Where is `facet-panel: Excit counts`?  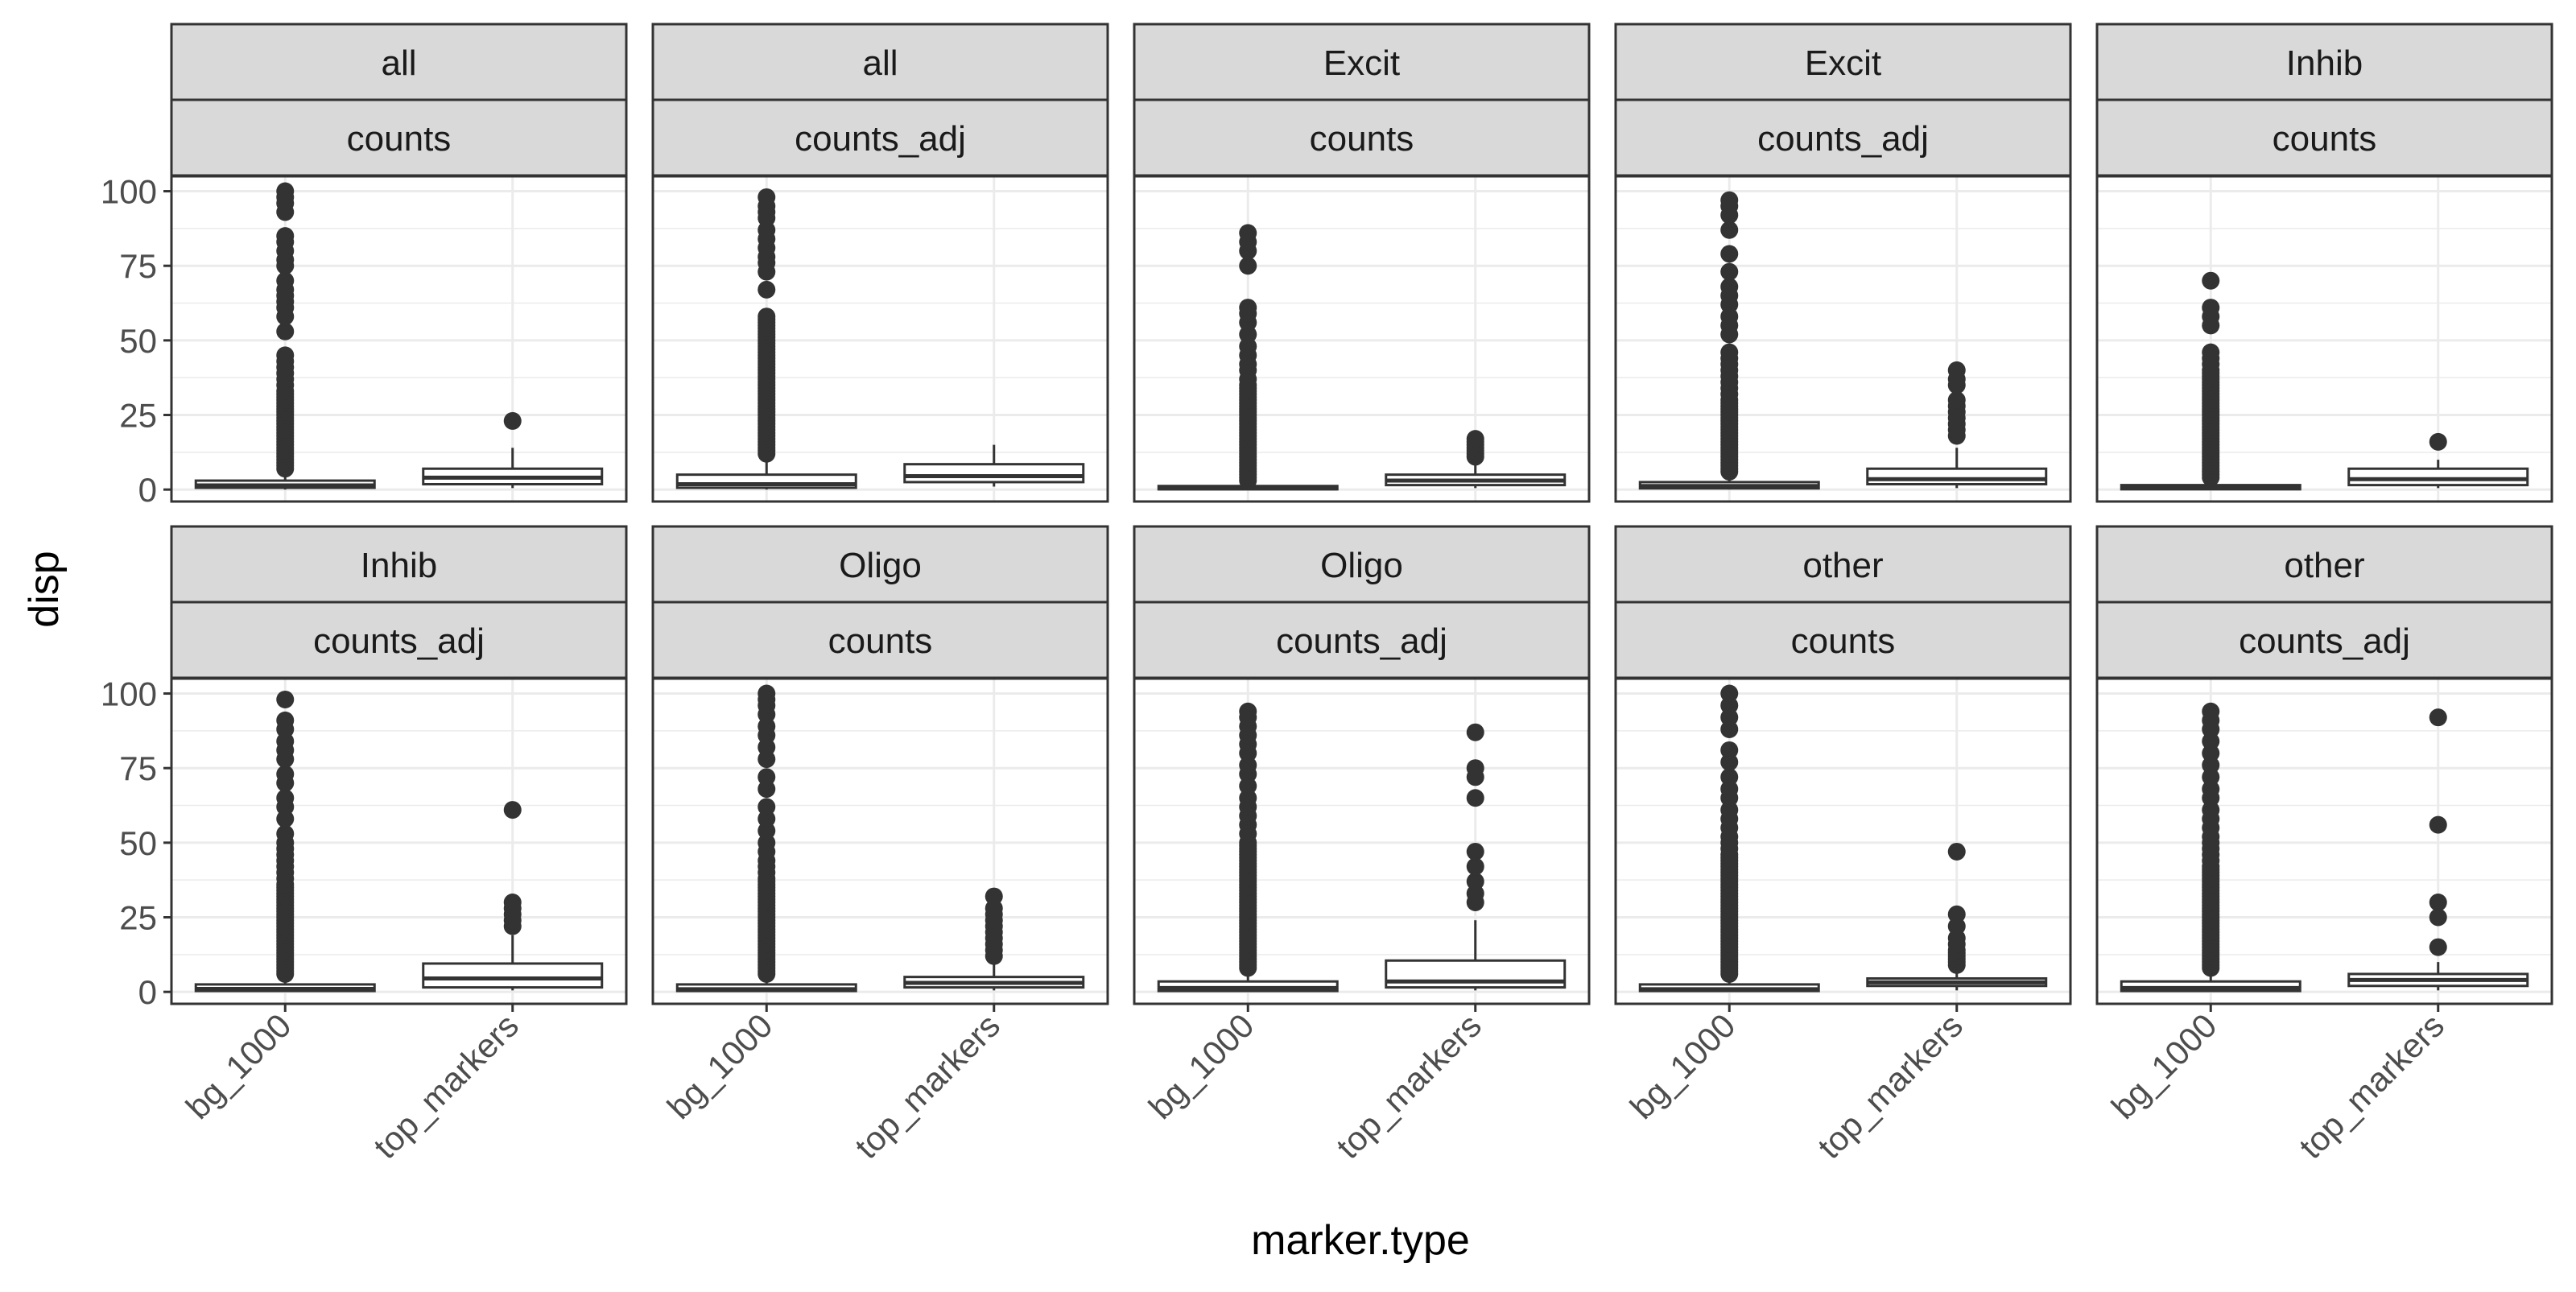
facet-panel: Excit counts is located at coordinates (1362, 263).